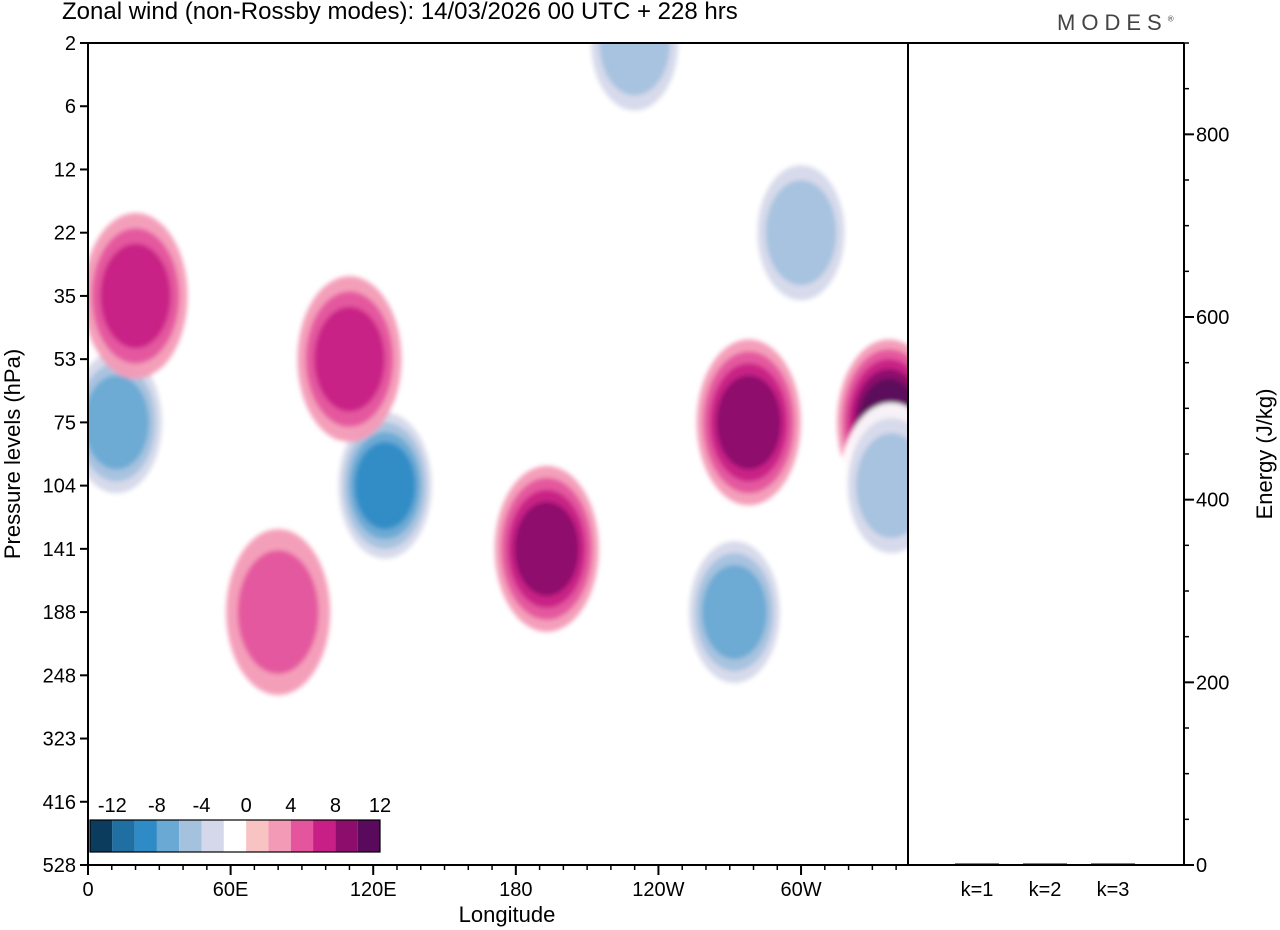  I want to click on y-tick-label-188: 188, so click(59, 613).